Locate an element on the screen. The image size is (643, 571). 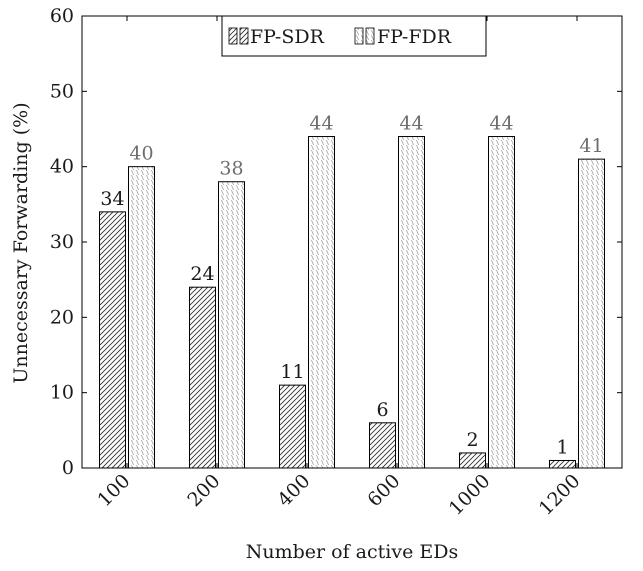
data-label-fp-sdr: 24 is located at coordinates (202, 274).